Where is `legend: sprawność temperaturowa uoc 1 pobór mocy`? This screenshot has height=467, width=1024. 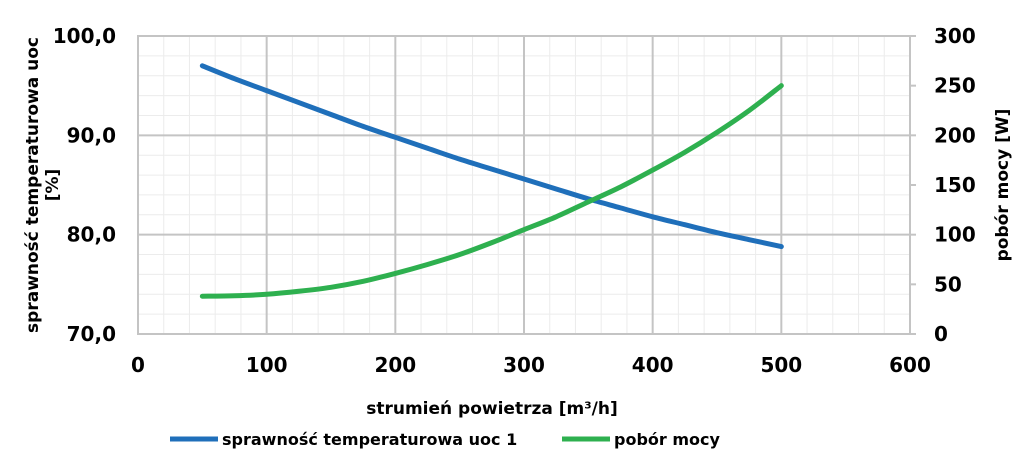
legend: sprawność temperaturowa uoc 1 pobór mocy is located at coordinates (445, 439).